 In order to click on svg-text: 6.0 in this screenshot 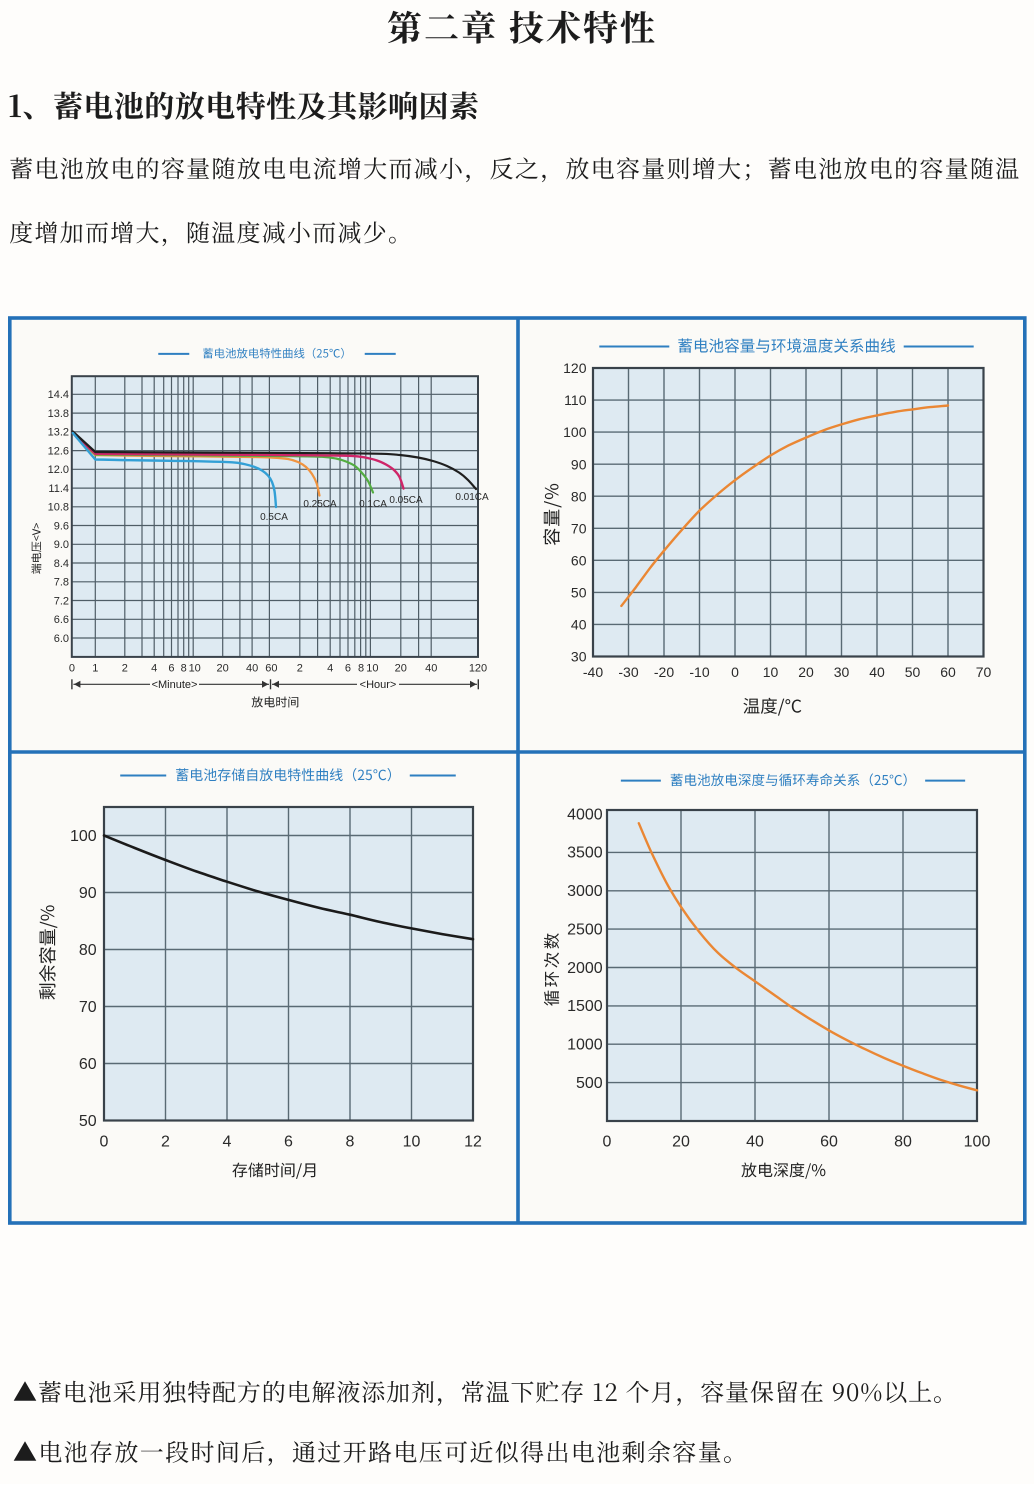, I will do `click(61, 639)`.